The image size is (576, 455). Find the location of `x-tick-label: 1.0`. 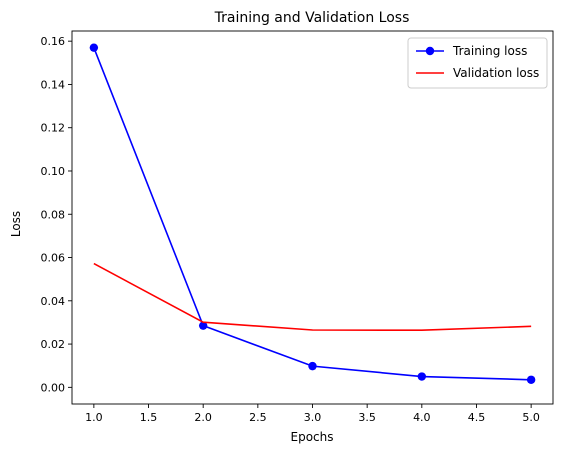

x-tick-label: 1.0 is located at coordinates (94, 417).